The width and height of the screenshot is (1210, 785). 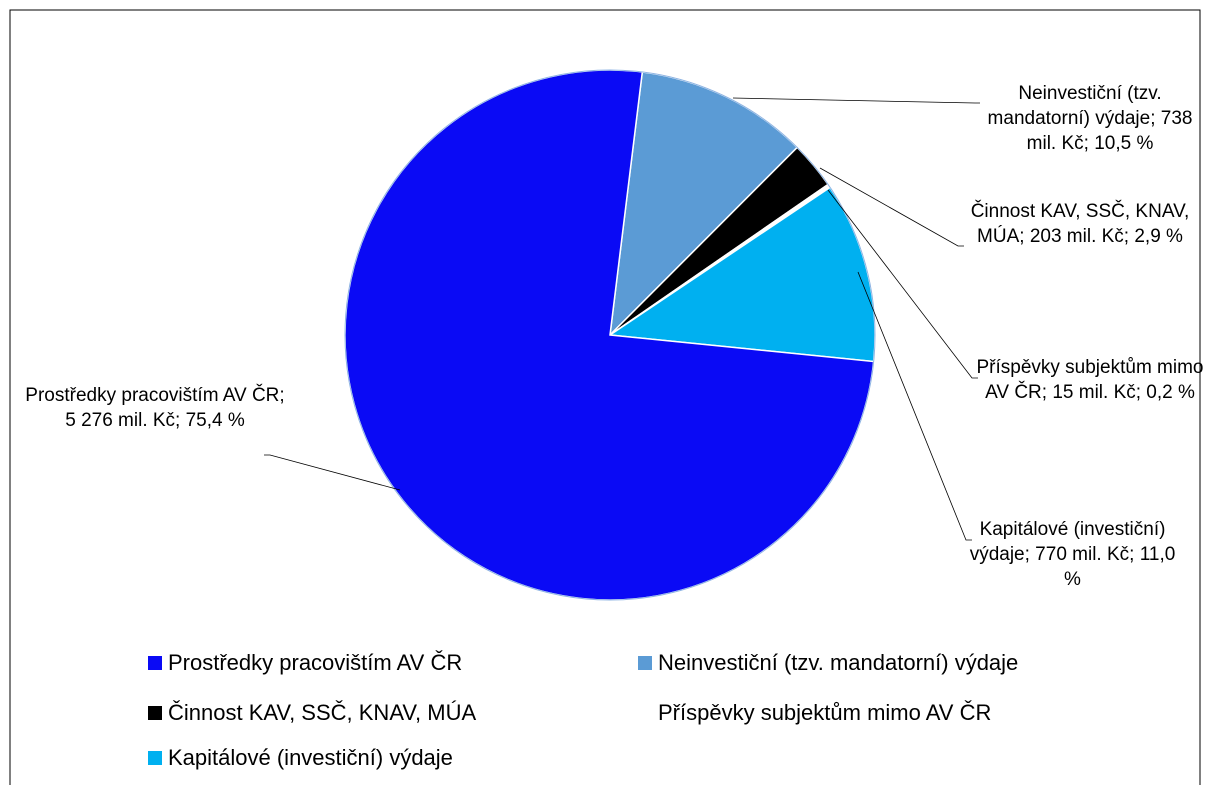 I want to click on legend-item: Příspěvky subjektům mimo AV ČR, so click(x=814, y=713).